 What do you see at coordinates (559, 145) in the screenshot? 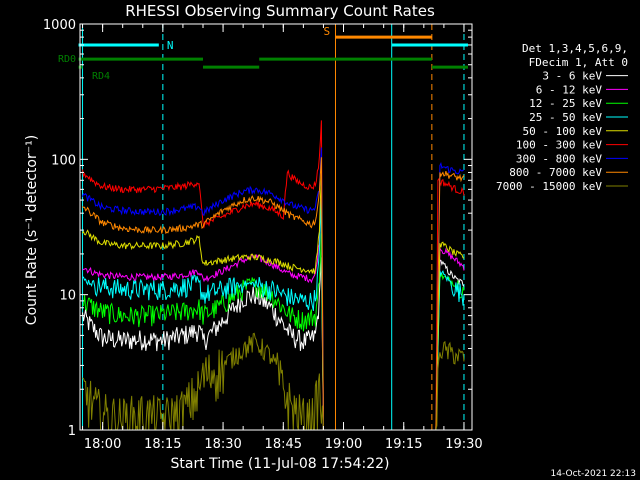
I see `legend-label-5: 100 - 300 keV` at bounding box center [559, 145].